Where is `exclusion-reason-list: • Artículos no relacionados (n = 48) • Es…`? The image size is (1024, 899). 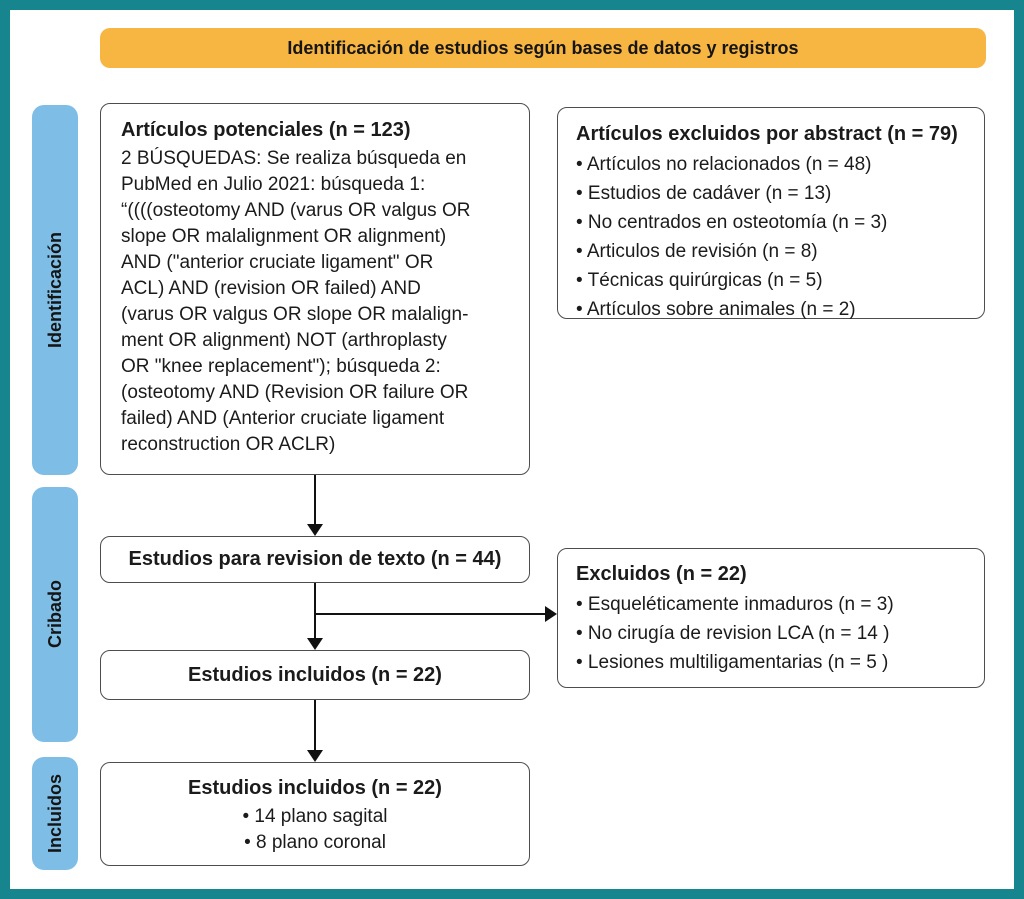 exclusion-reason-list: • Artículos no relacionados (n = 48) • Es… is located at coordinates (771, 237).